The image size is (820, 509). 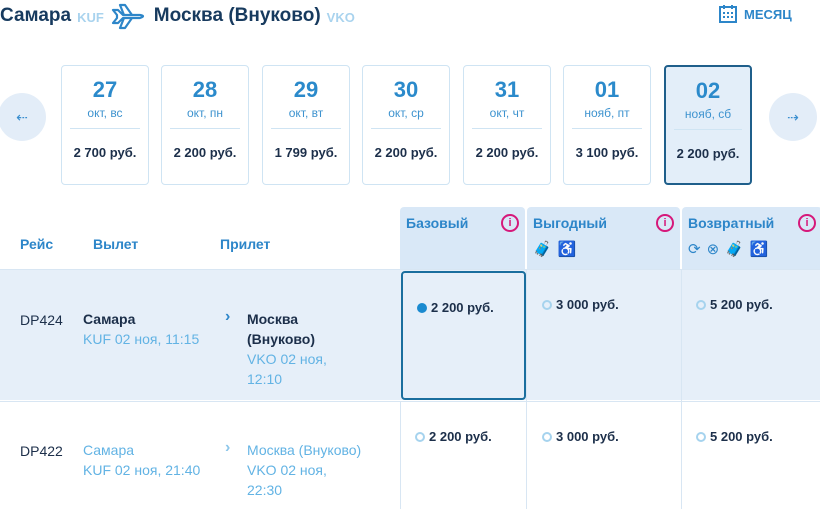 I want to click on date-day: 27, so click(x=105, y=89).